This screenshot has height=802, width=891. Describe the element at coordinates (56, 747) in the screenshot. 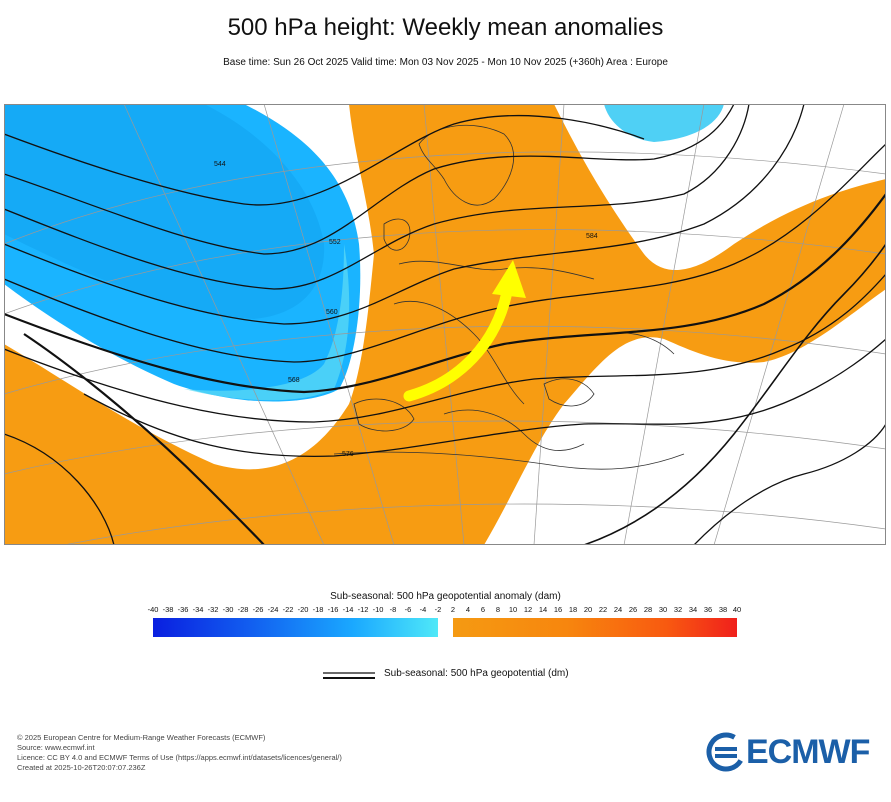

I see `footer-line: Source: www.ecmwf.int` at that location.